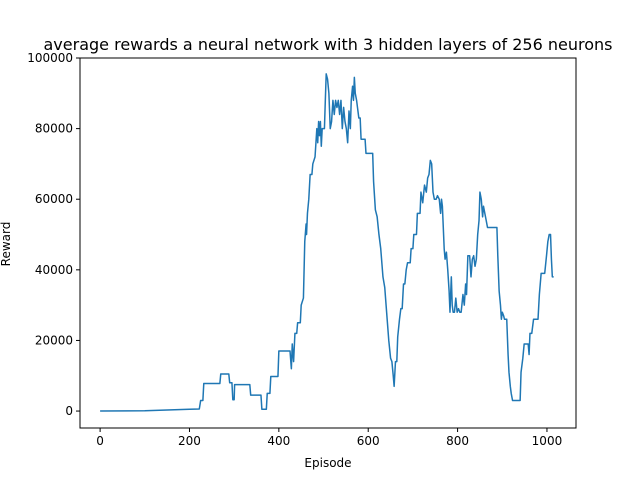 The width and height of the screenshot is (640, 480). Describe the element at coordinates (54, 199) in the screenshot. I see `y-tick-label: 60000` at that location.